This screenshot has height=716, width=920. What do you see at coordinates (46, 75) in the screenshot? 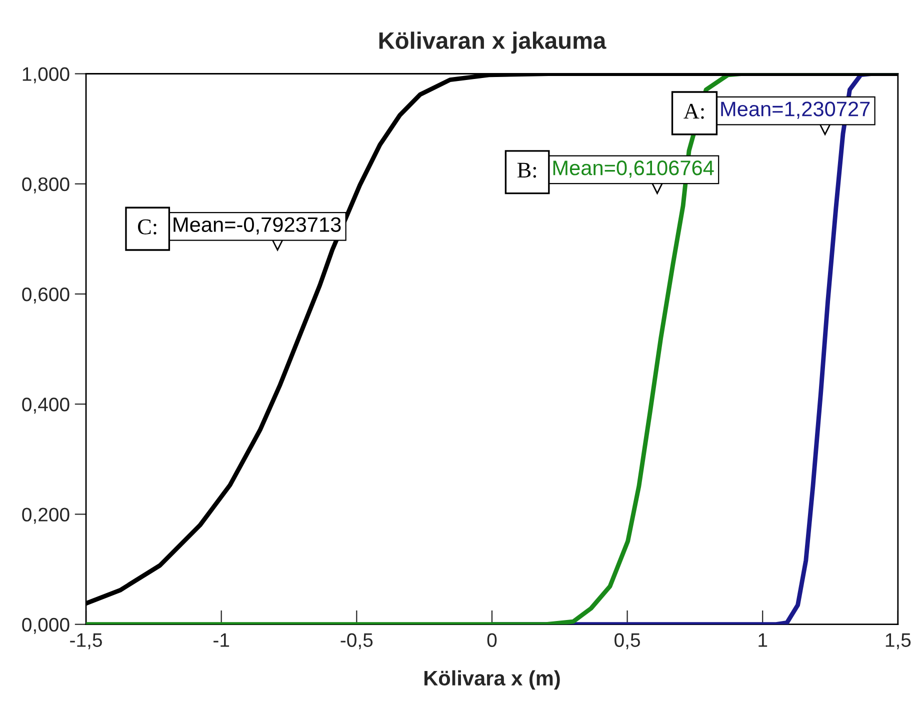
I see `y-tick-label: 1,000` at bounding box center [46, 75].